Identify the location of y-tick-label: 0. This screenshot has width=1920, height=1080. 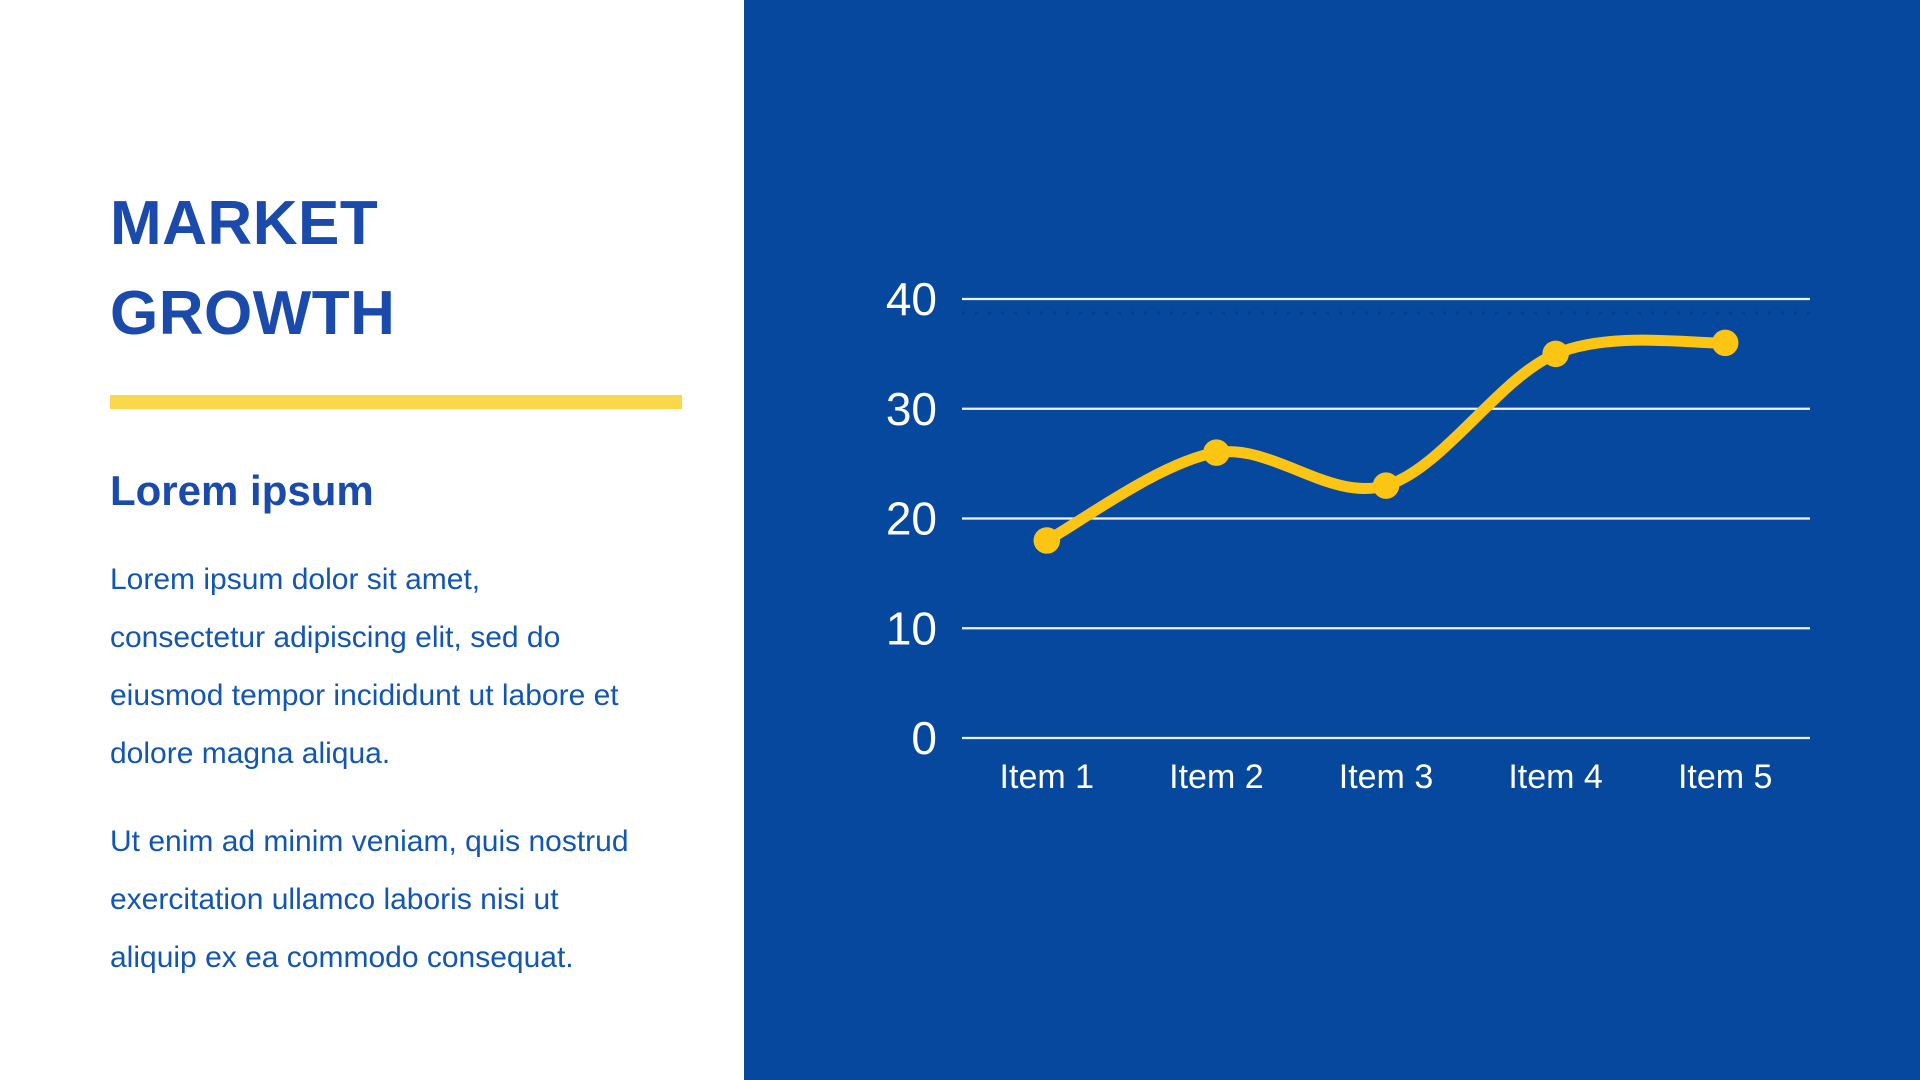
(924, 738).